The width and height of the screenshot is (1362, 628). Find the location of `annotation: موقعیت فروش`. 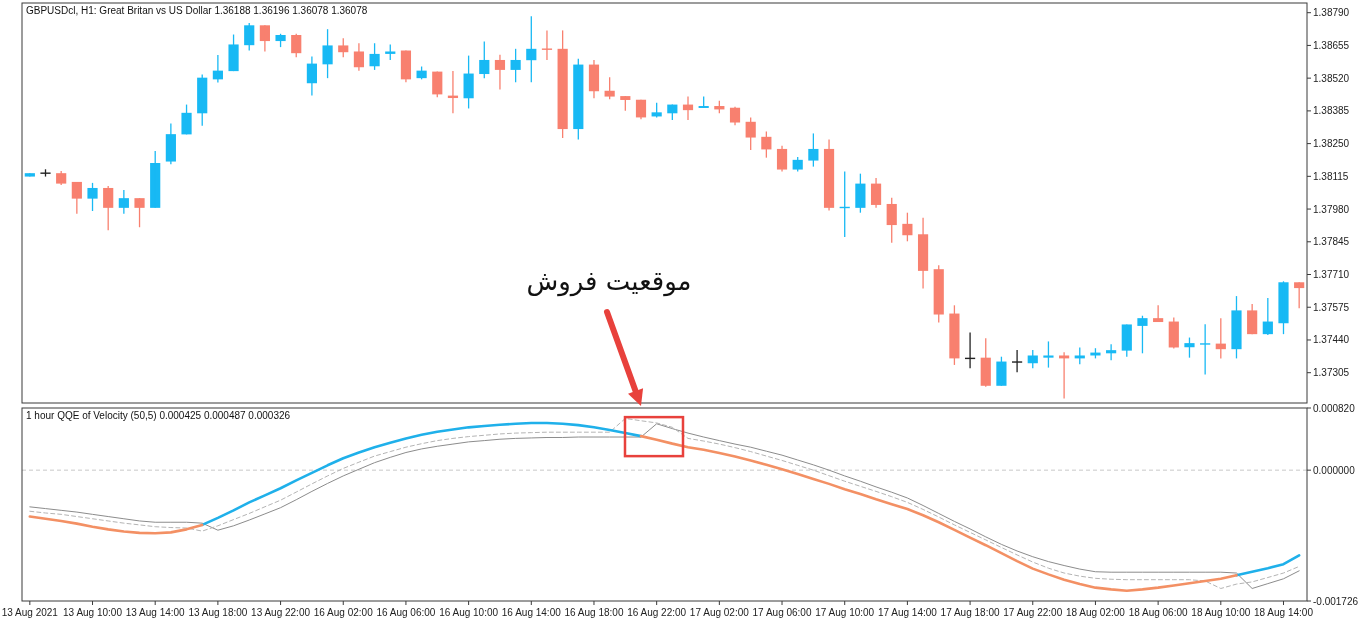

annotation: موقعیت فروش is located at coordinates (609, 281).